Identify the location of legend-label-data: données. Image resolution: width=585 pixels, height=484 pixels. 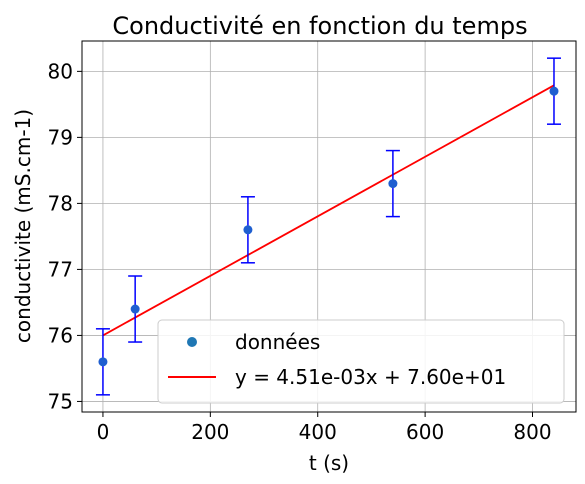
(277, 342).